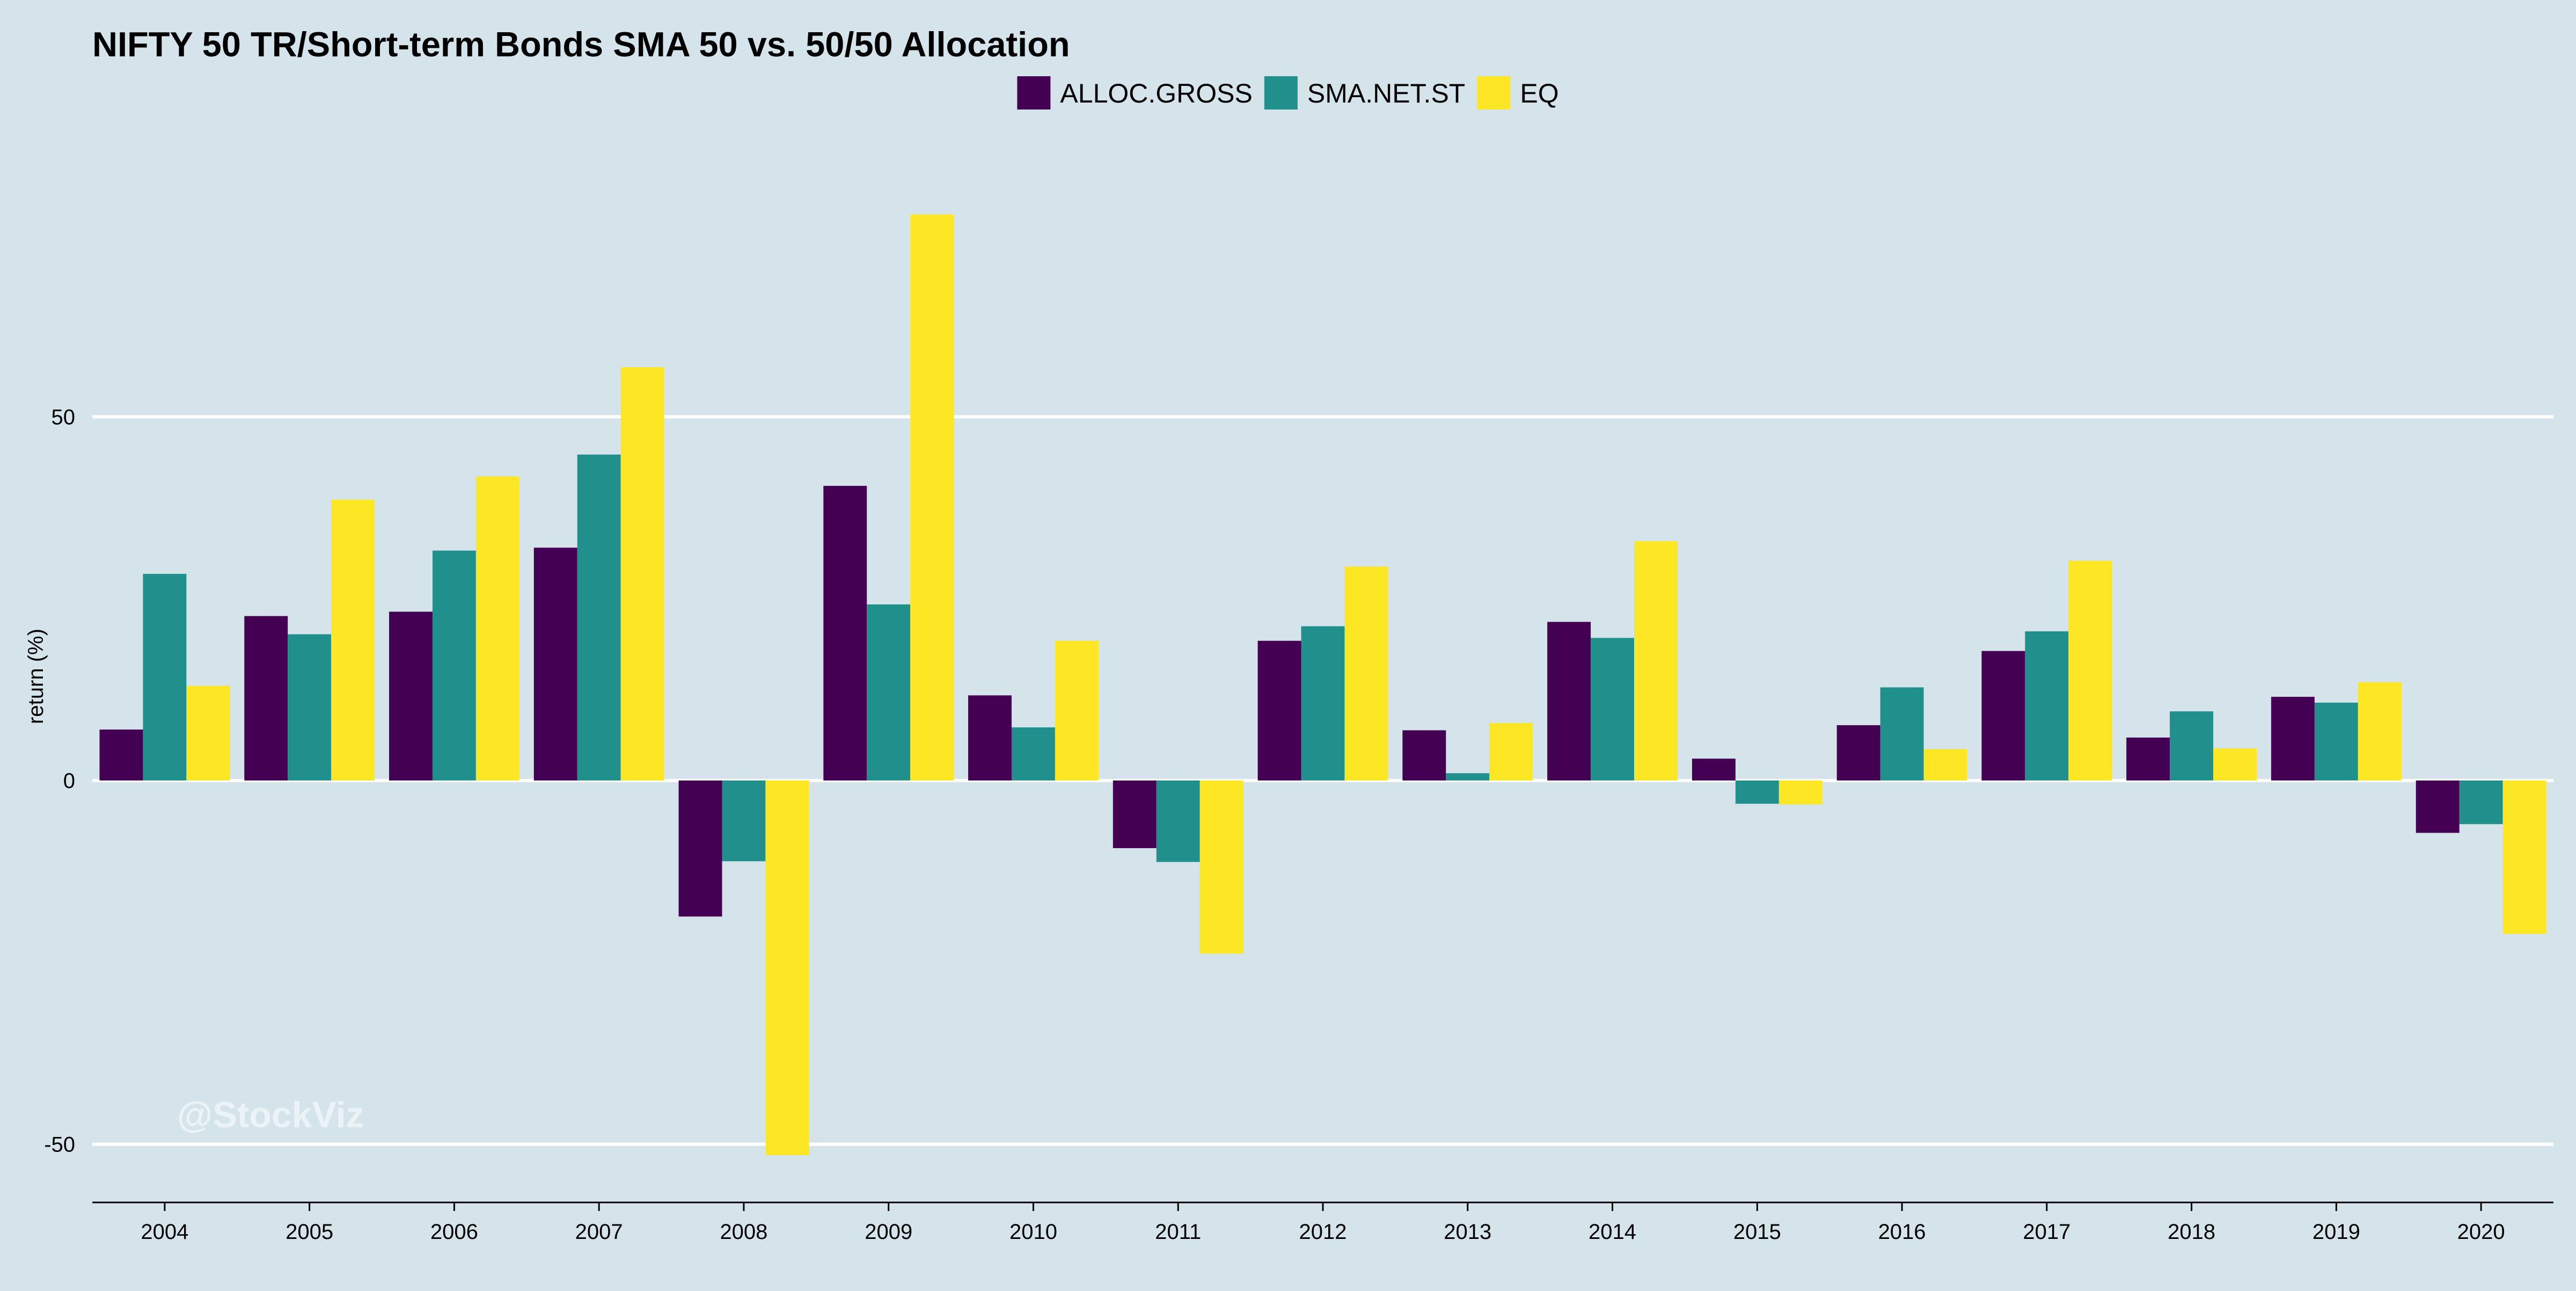 The width and height of the screenshot is (2576, 1291). Describe the element at coordinates (2524, 857) in the screenshot. I see `bar-eq-2020` at that location.